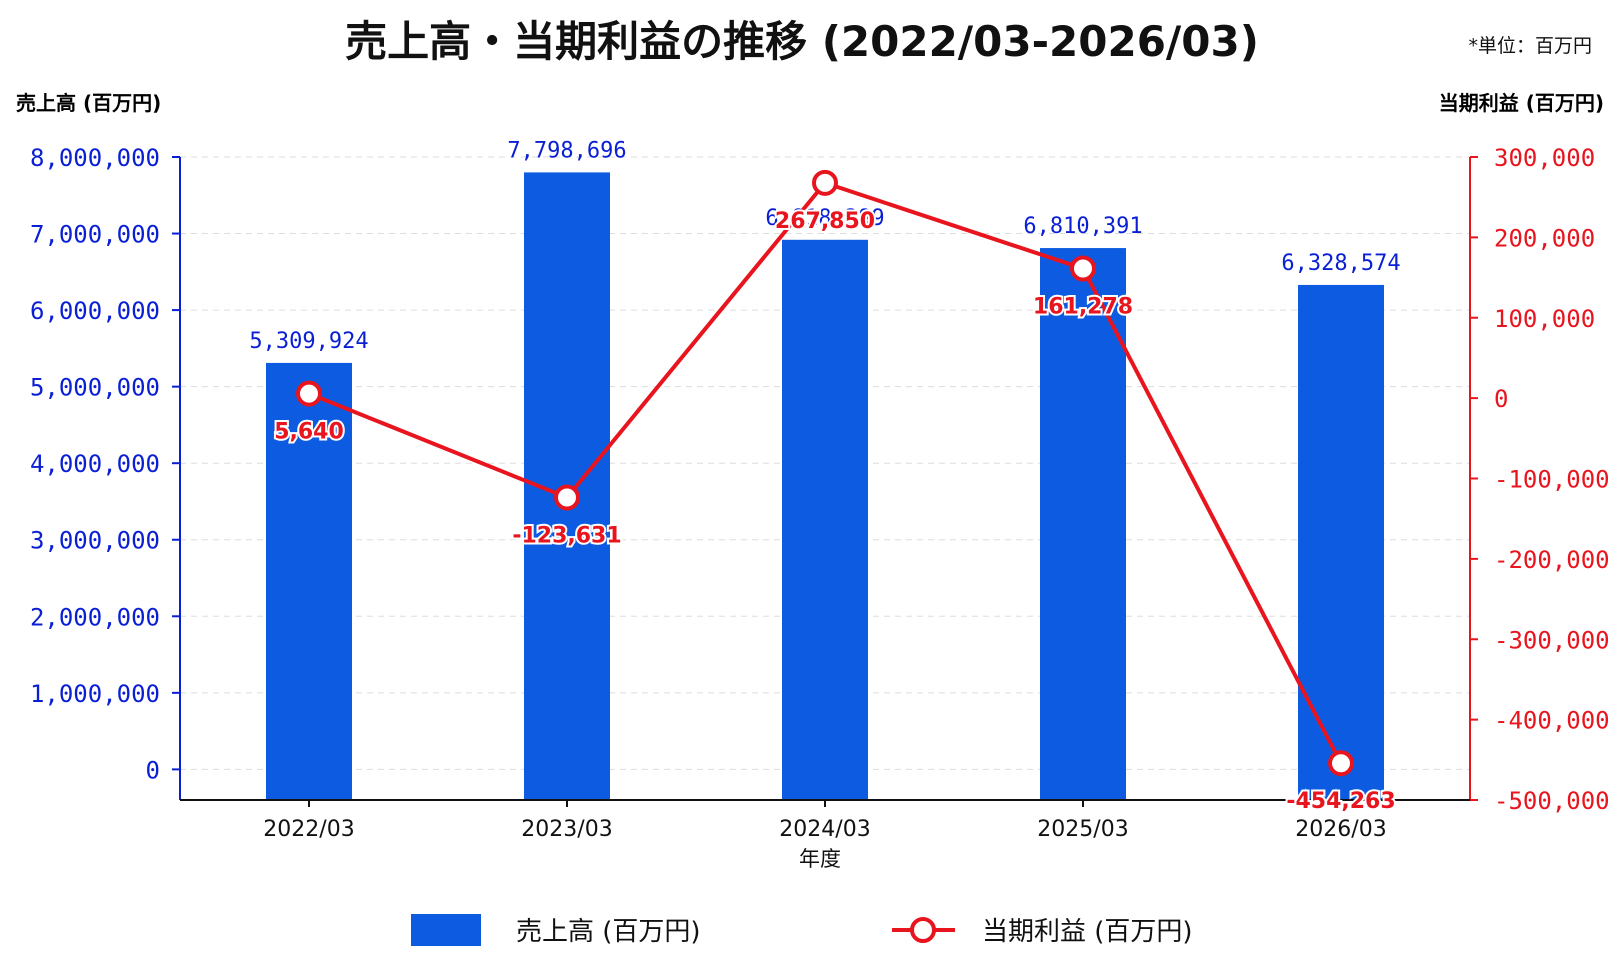 This screenshot has width=1620, height=971. I want to click on profit-label-2023/03: -123,631, so click(566, 535).